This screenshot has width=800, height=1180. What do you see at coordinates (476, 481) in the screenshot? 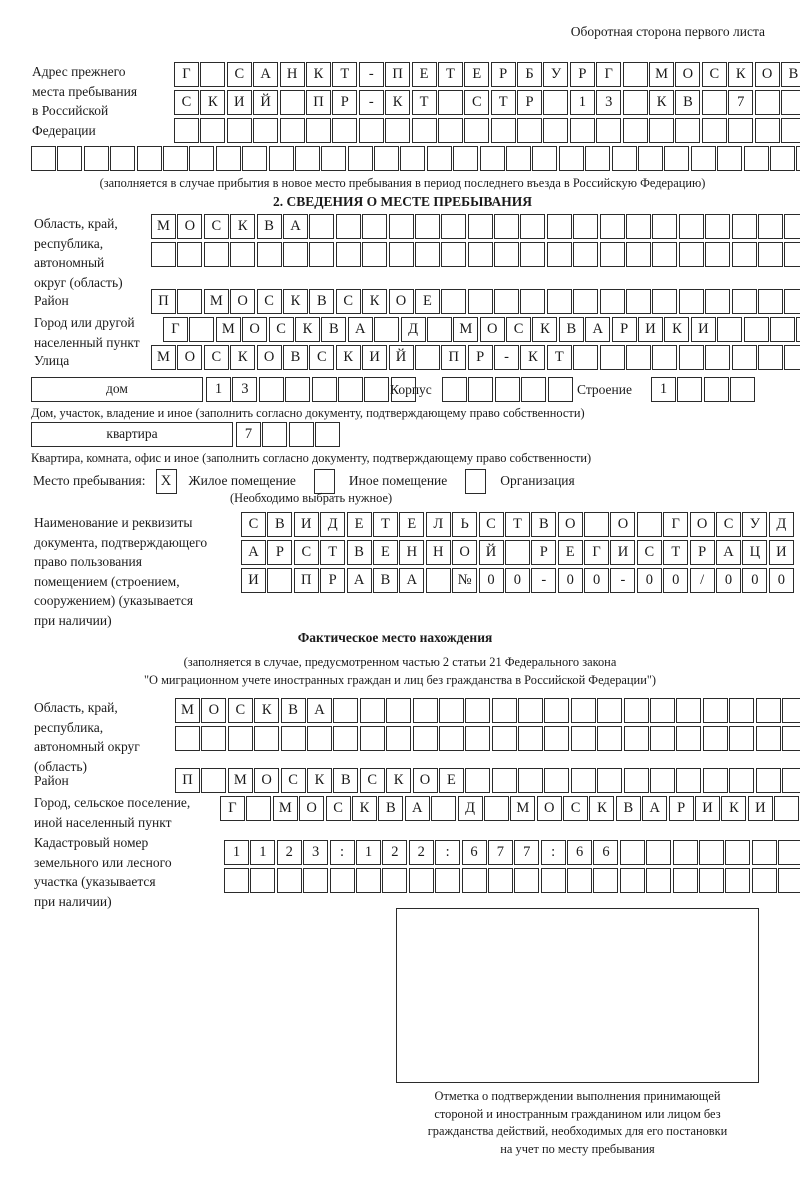
I see `checkbox-organization` at bounding box center [476, 481].